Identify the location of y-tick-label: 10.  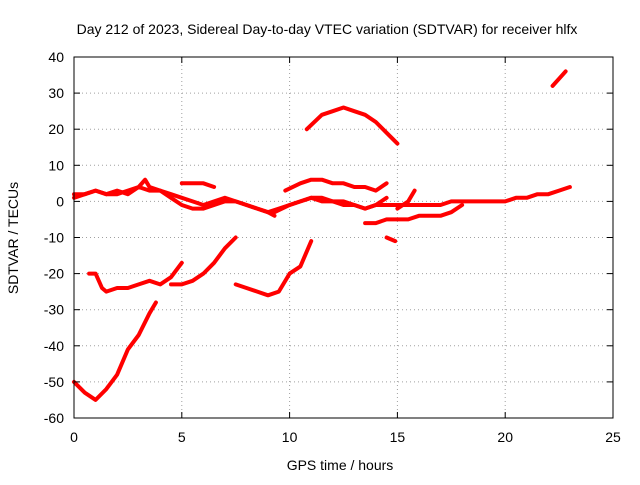
(56, 165).